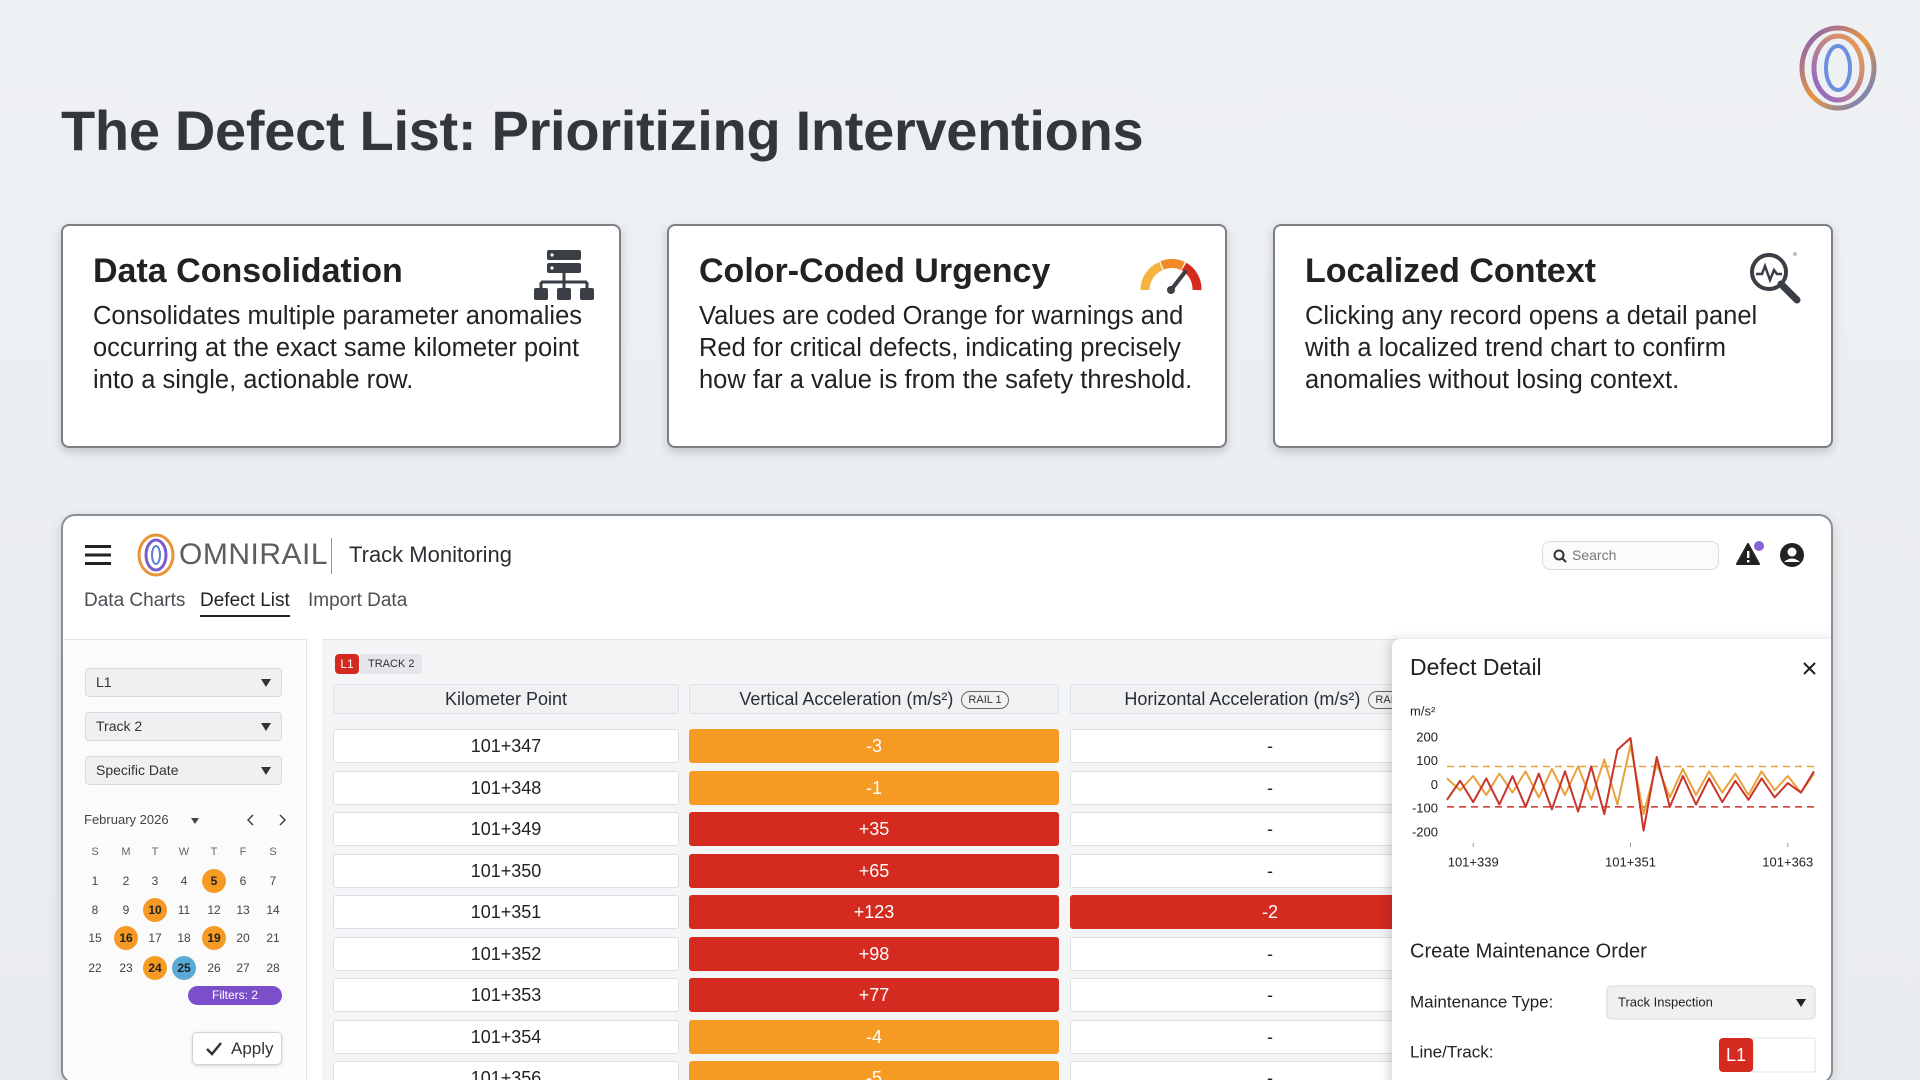 The width and height of the screenshot is (1920, 1080). What do you see at coordinates (95, 910) in the screenshot?
I see `calendar-day: 8` at bounding box center [95, 910].